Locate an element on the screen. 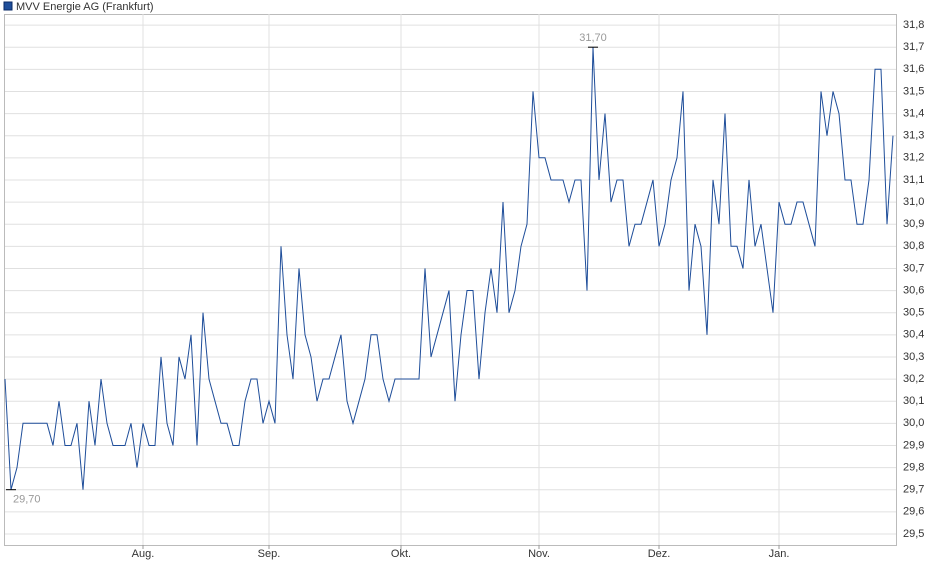 Image resolution: width=940 pixels, height=584 pixels. y-tick-label: 31,1 is located at coordinates (913, 180).